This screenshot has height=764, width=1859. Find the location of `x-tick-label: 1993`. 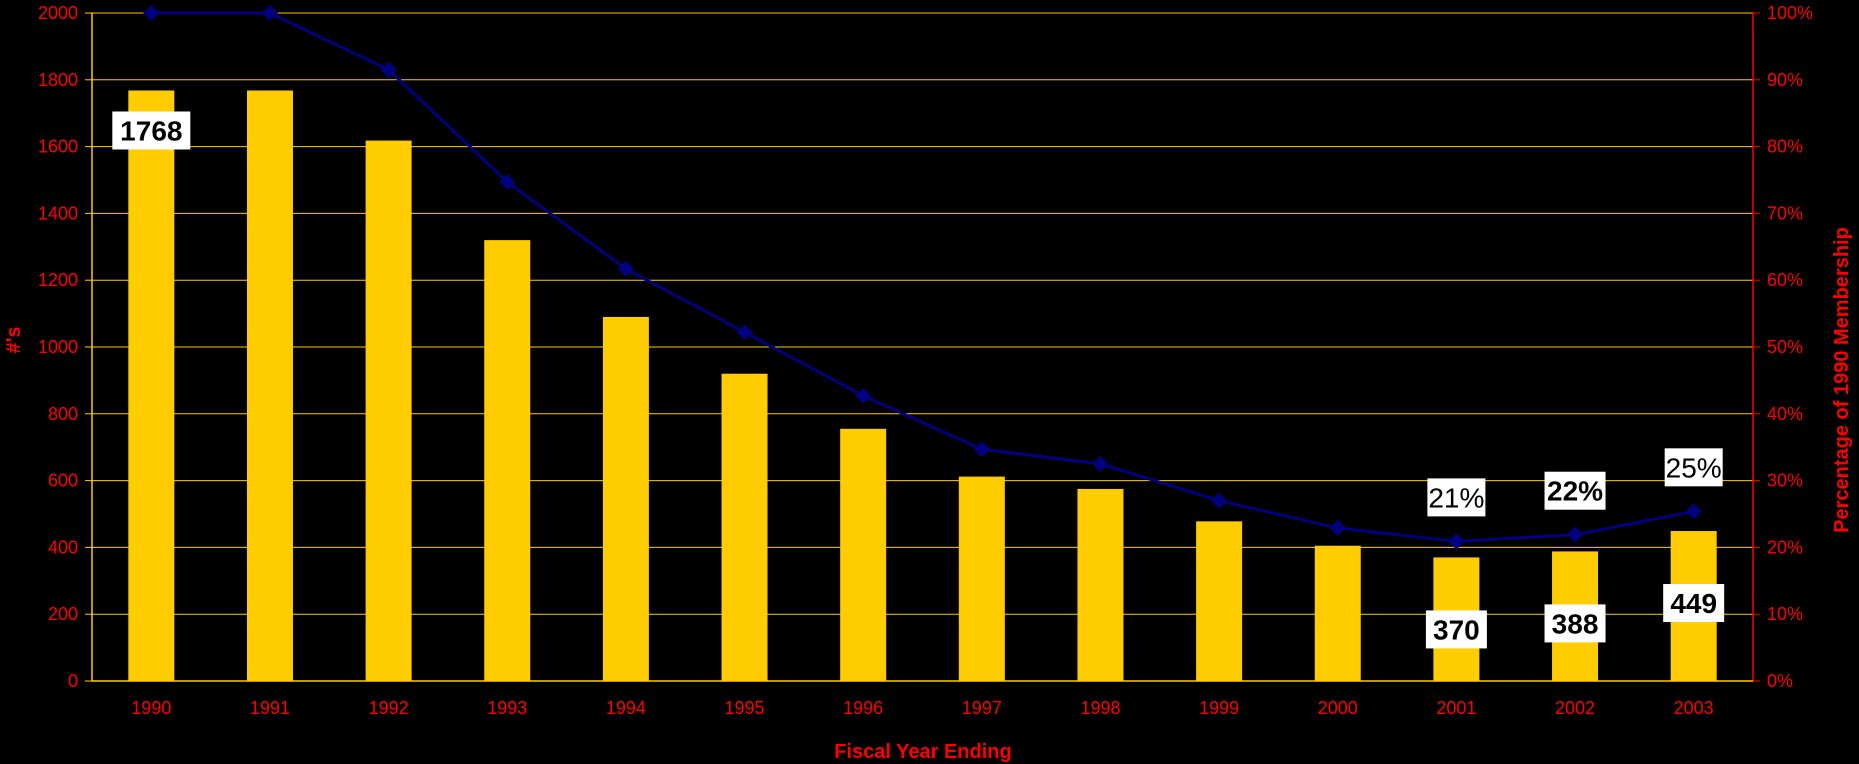

x-tick-label: 1993 is located at coordinates (507, 708).